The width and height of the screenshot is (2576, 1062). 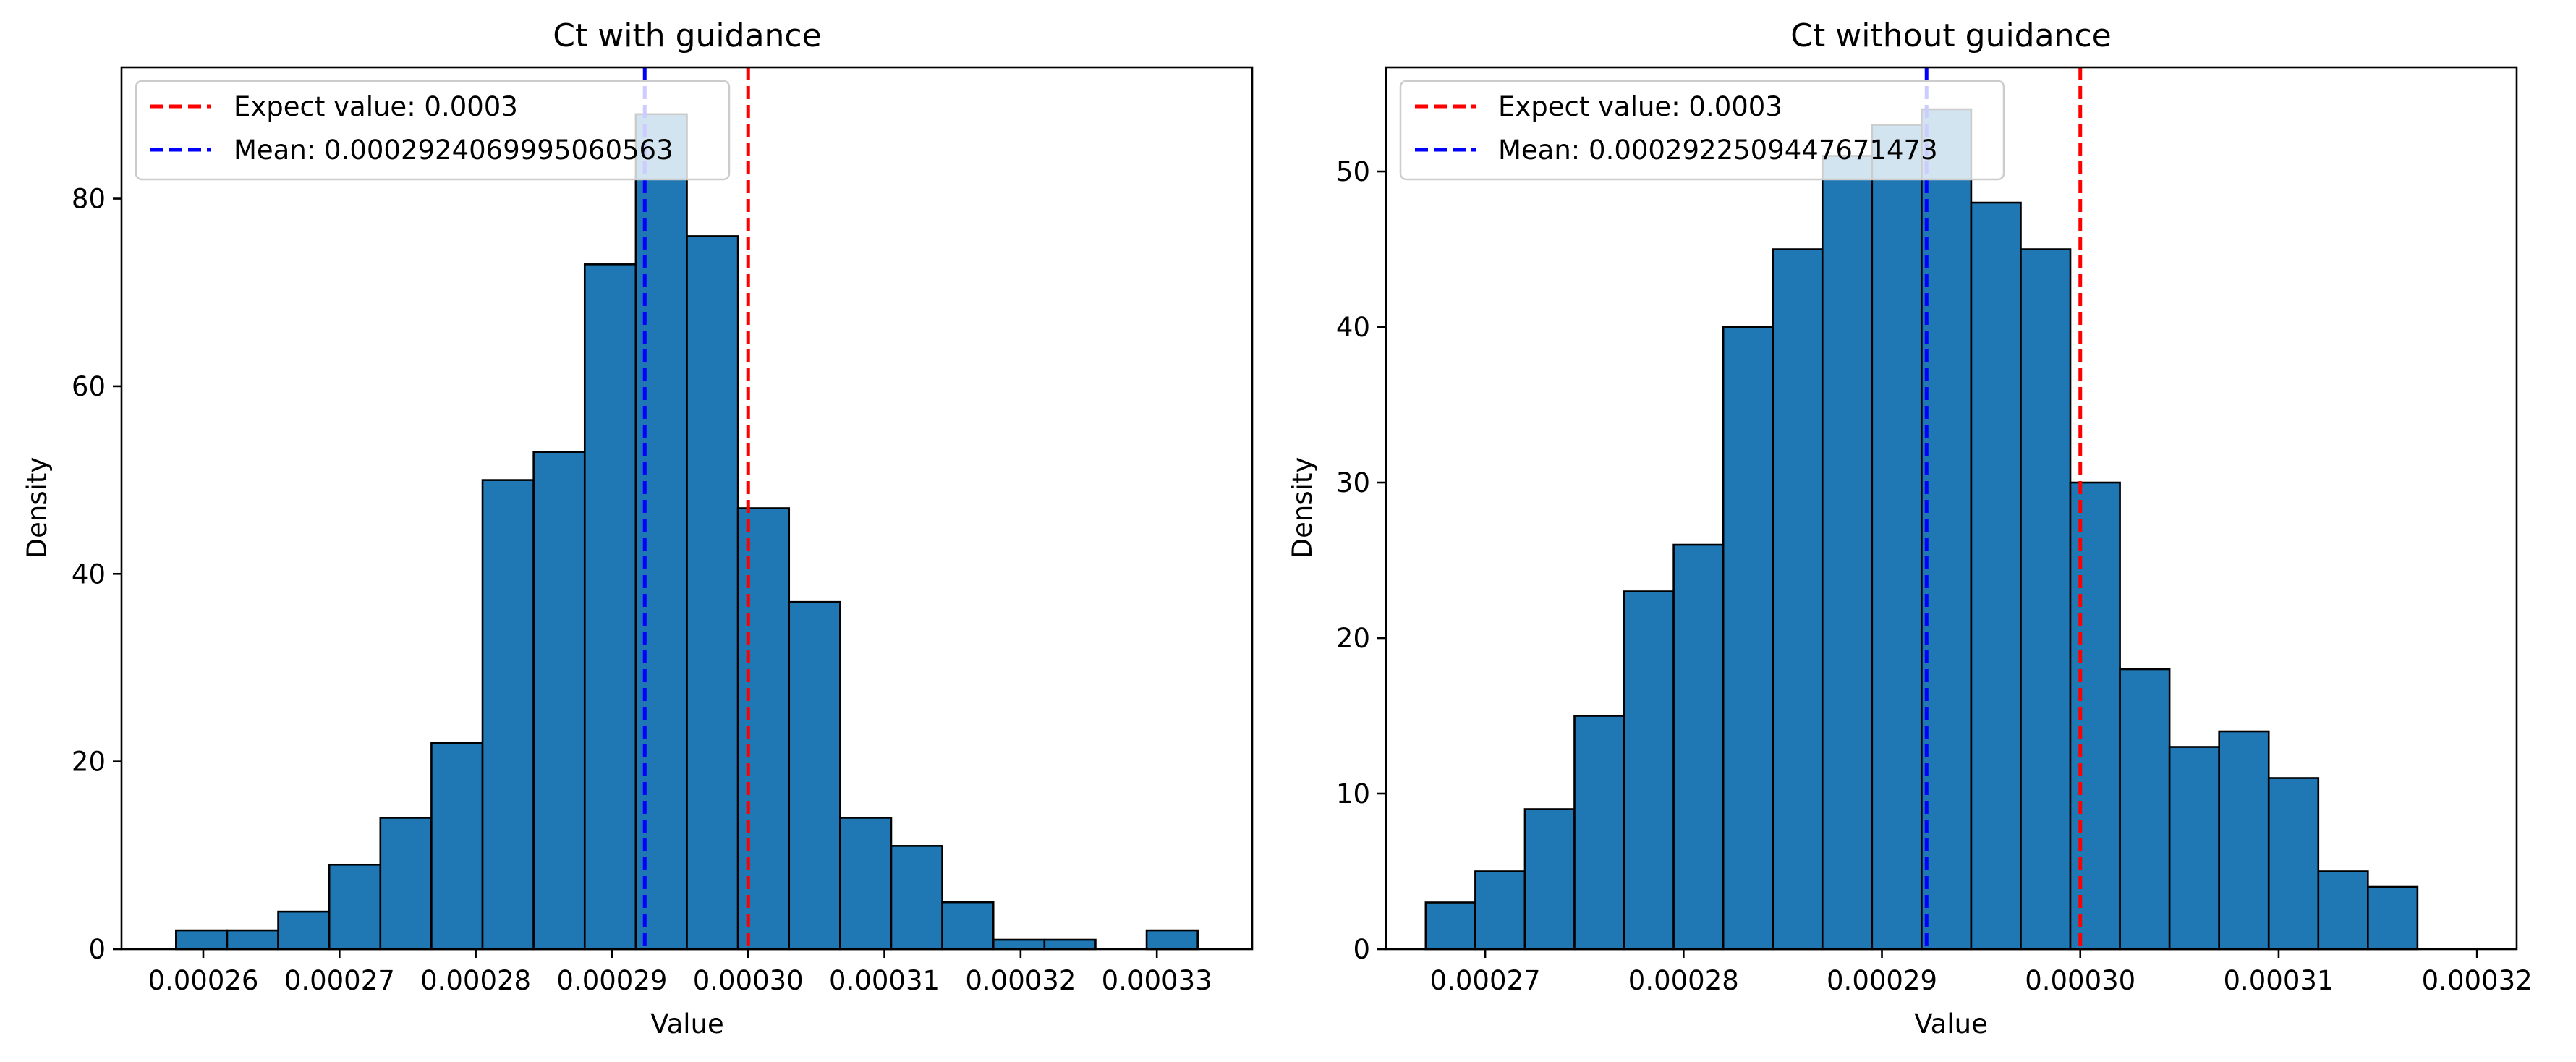 I want to click on x-tick-label: 0.00026, so click(x=203, y=980).